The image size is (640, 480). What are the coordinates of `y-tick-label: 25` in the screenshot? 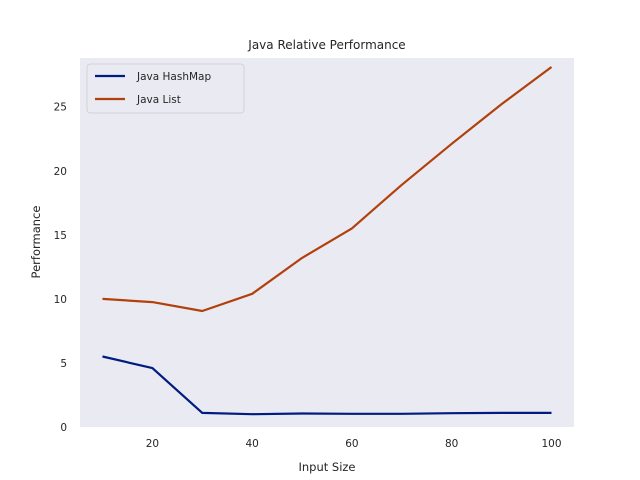 It's located at (60, 108).